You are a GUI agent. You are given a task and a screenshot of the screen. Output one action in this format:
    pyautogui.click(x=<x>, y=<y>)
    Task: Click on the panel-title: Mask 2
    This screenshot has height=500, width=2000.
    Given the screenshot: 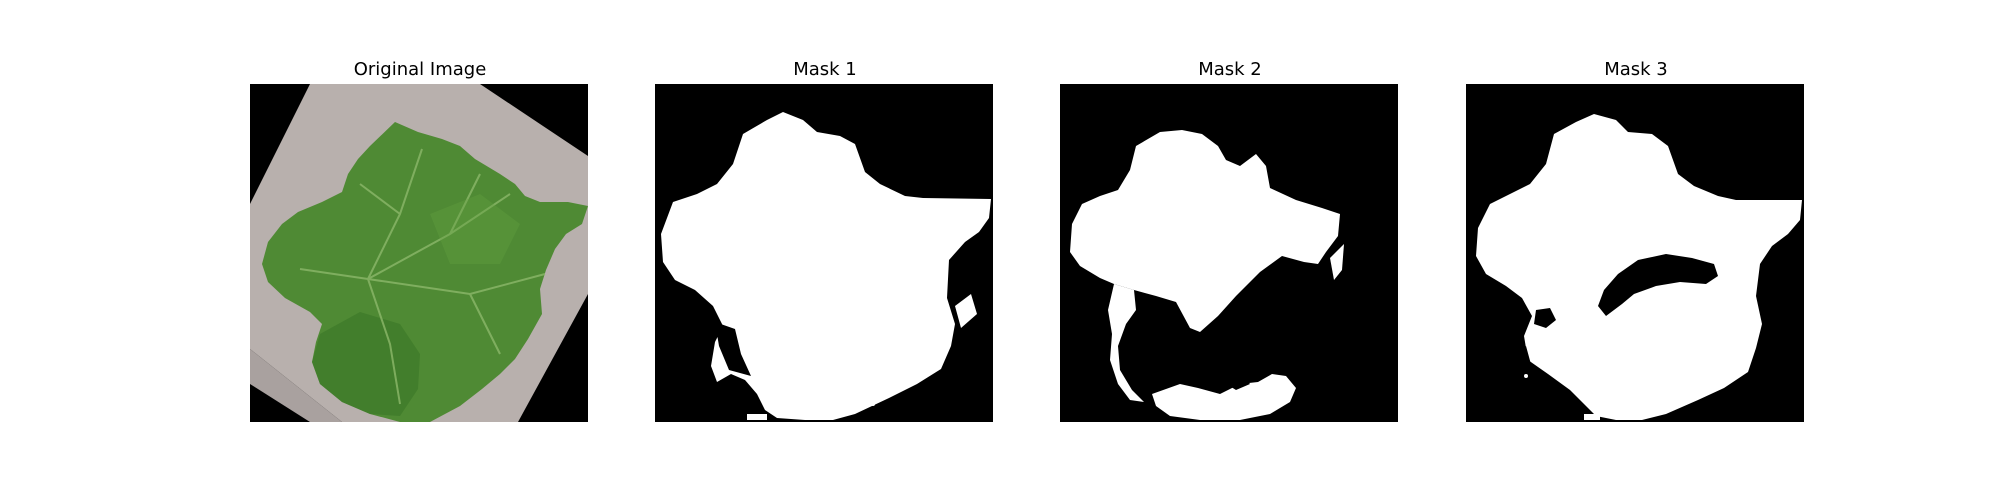 What is the action you would take?
    pyautogui.click(x=1230, y=69)
    